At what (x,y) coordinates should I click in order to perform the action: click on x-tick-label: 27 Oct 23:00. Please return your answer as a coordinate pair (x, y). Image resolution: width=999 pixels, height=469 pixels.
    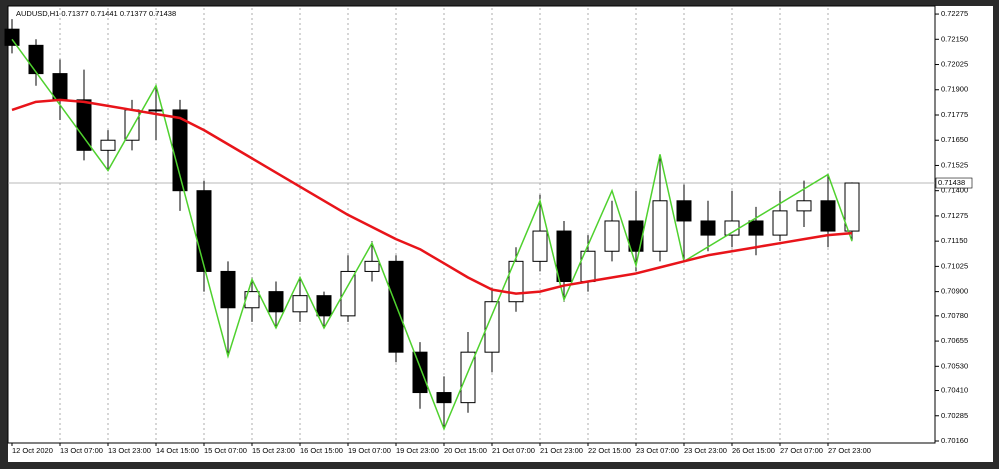
    Looking at the image, I should click on (849, 450).